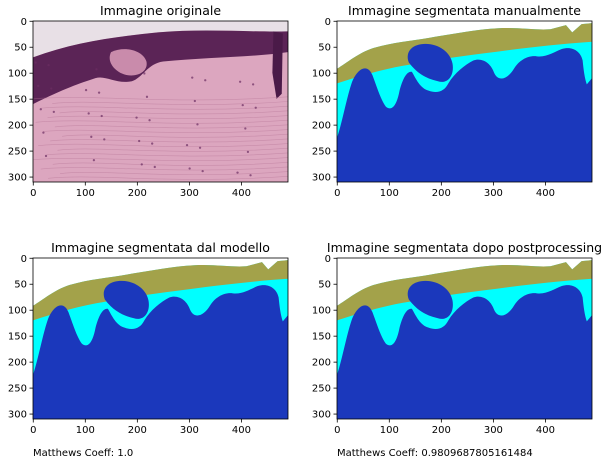  Describe the element at coordinates (464, 247) in the screenshot. I see `panel-title: Immagine segmentata dopo postprocessing` at that location.